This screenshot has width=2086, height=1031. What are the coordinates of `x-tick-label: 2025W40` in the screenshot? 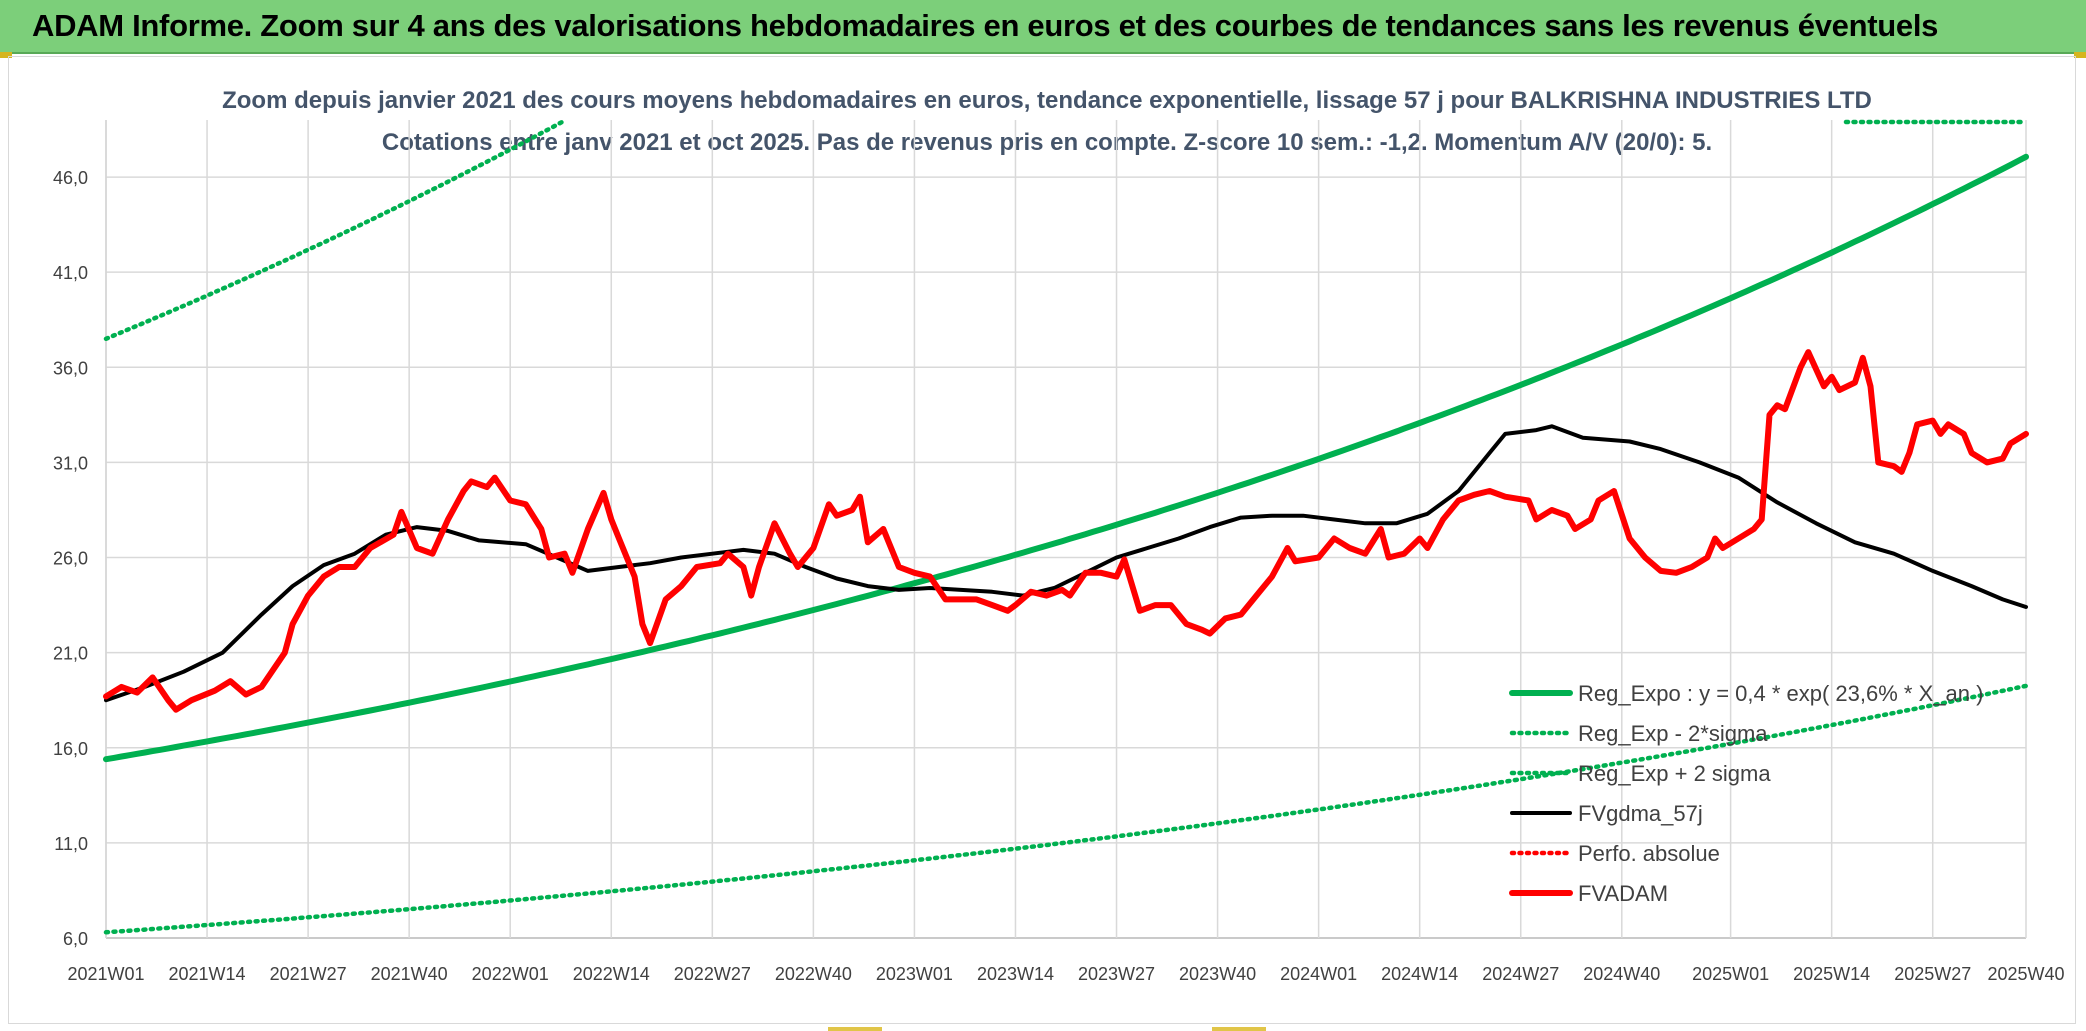 It's located at (2025, 974).